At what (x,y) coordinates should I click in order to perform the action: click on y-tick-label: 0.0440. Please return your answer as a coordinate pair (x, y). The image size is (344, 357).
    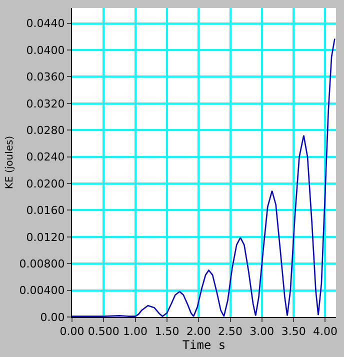
    Looking at the image, I should click on (45, 23).